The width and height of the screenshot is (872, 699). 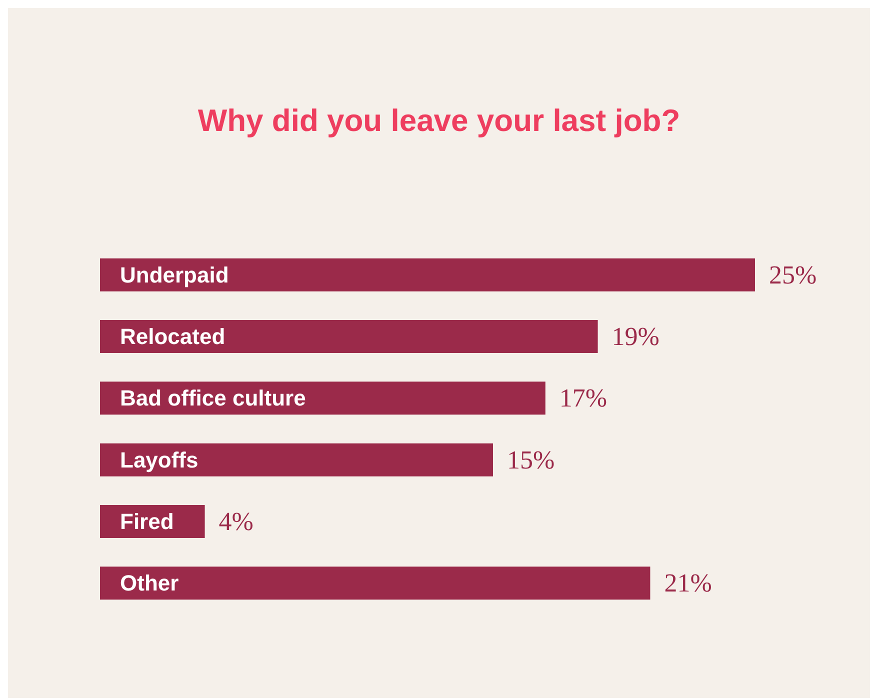 I want to click on y-tick-label: Other, so click(x=150, y=583).